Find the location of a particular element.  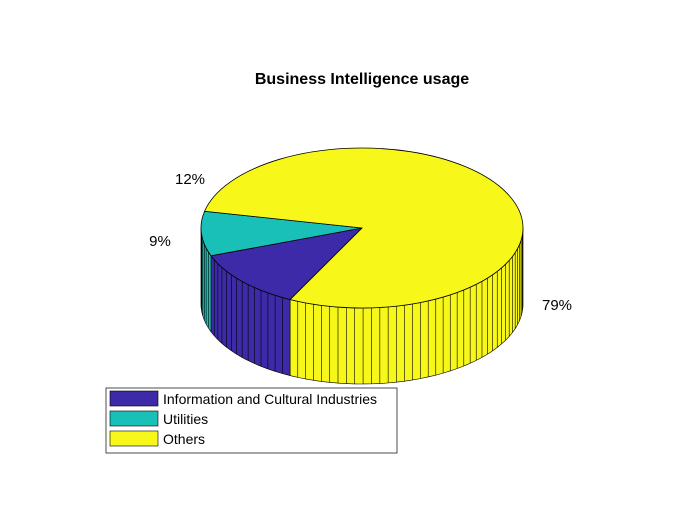

pie-label-0: 12% is located at coordinates (190, 179).